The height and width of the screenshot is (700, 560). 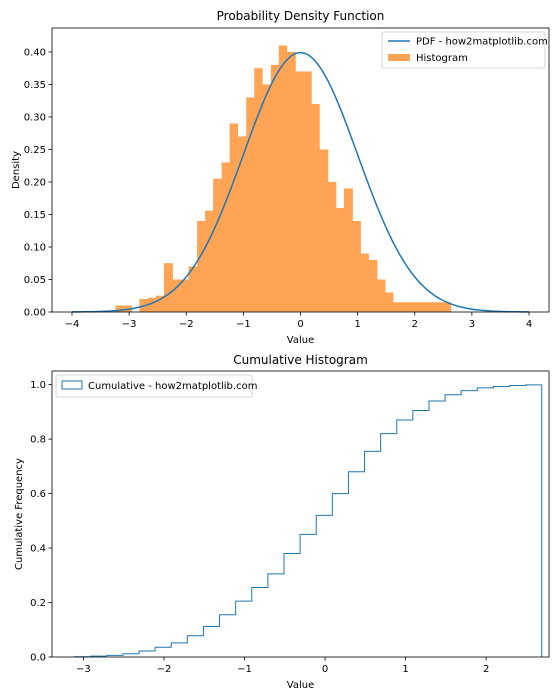 What do you see at coordinates (482, 42) in the screenshot?
I see `pdf-legend-label-pdf: PDF - how2matplotlib.com` at bounding box center [482, 42].